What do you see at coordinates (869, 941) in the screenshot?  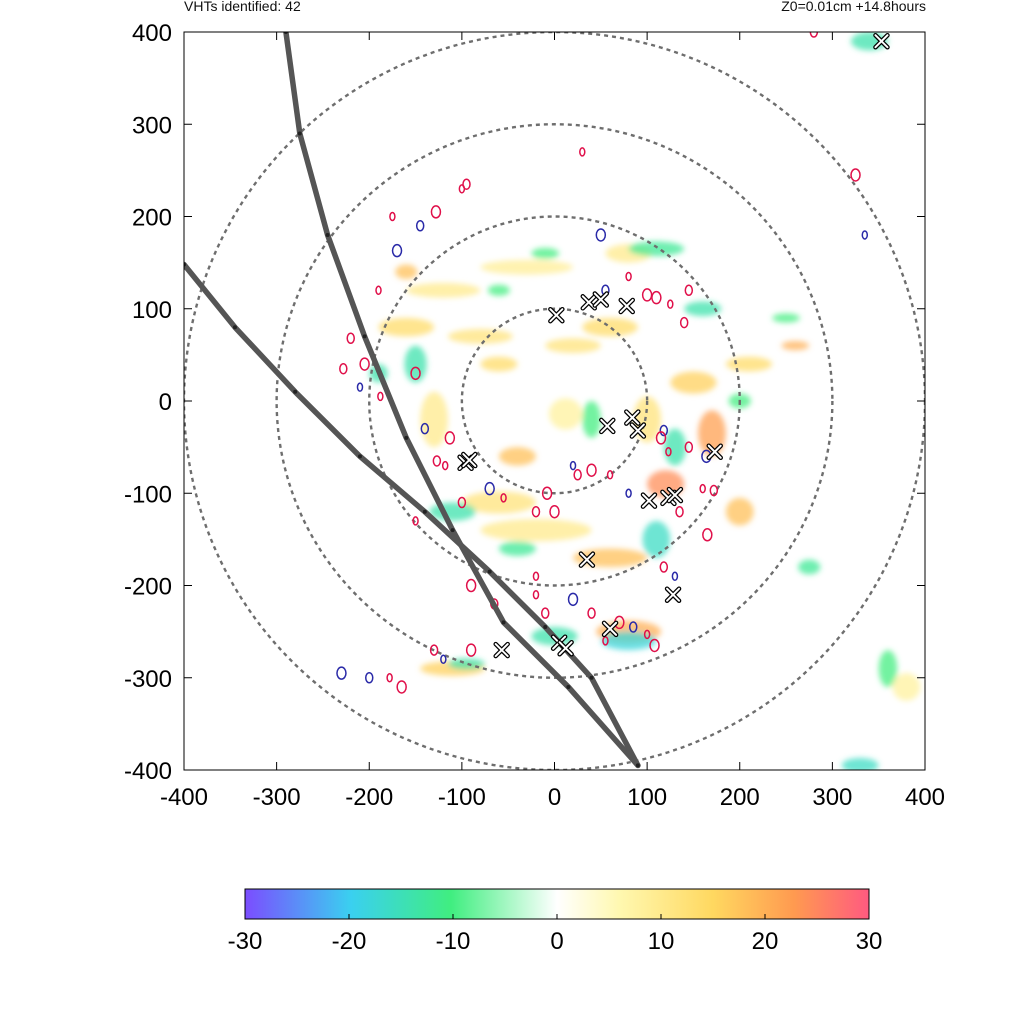 I see `colorbar-tick-label: 30` at bounding box center [869, 941].